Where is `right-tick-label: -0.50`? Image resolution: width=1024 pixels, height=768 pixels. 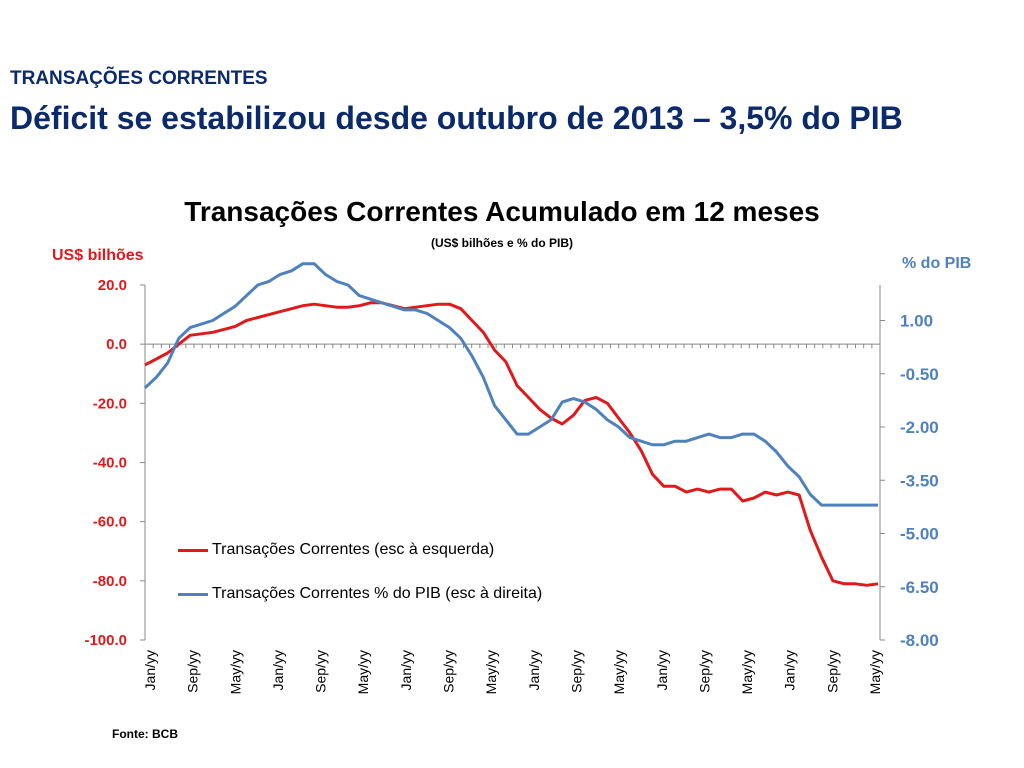 right-tick-label: -0.50 is located at coordinates (919, 374).